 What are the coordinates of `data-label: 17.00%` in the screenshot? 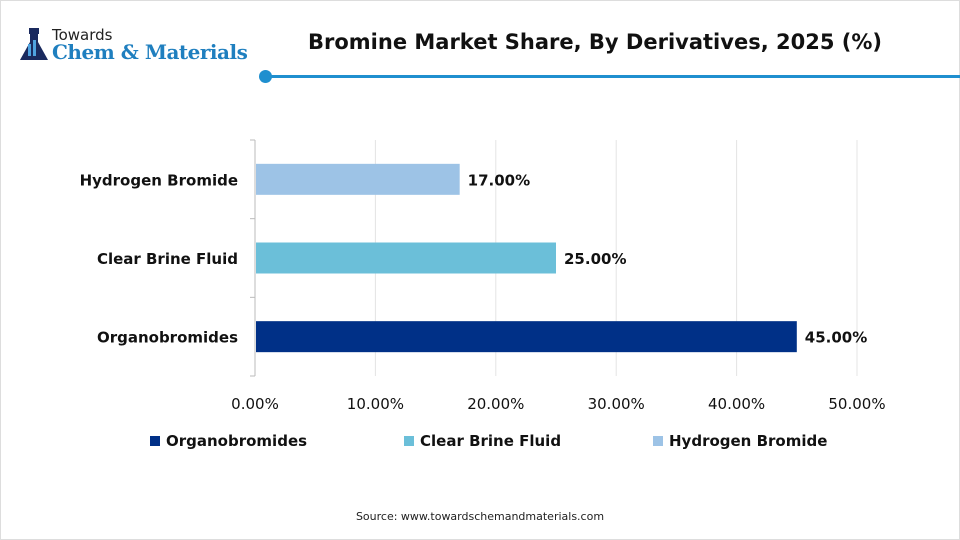 It's located at (499, 180).